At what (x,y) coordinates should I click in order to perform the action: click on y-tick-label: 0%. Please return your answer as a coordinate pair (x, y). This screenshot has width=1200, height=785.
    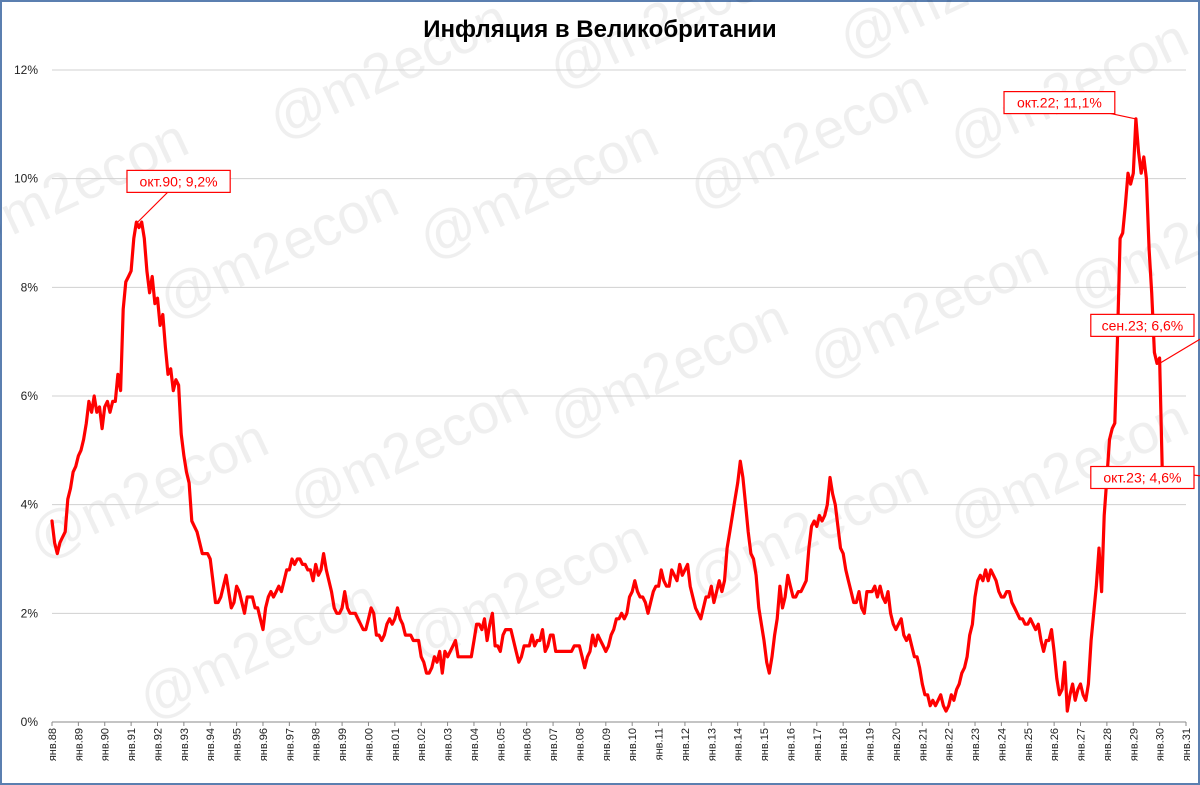
    Looking at the image, I should click on (30, 722).